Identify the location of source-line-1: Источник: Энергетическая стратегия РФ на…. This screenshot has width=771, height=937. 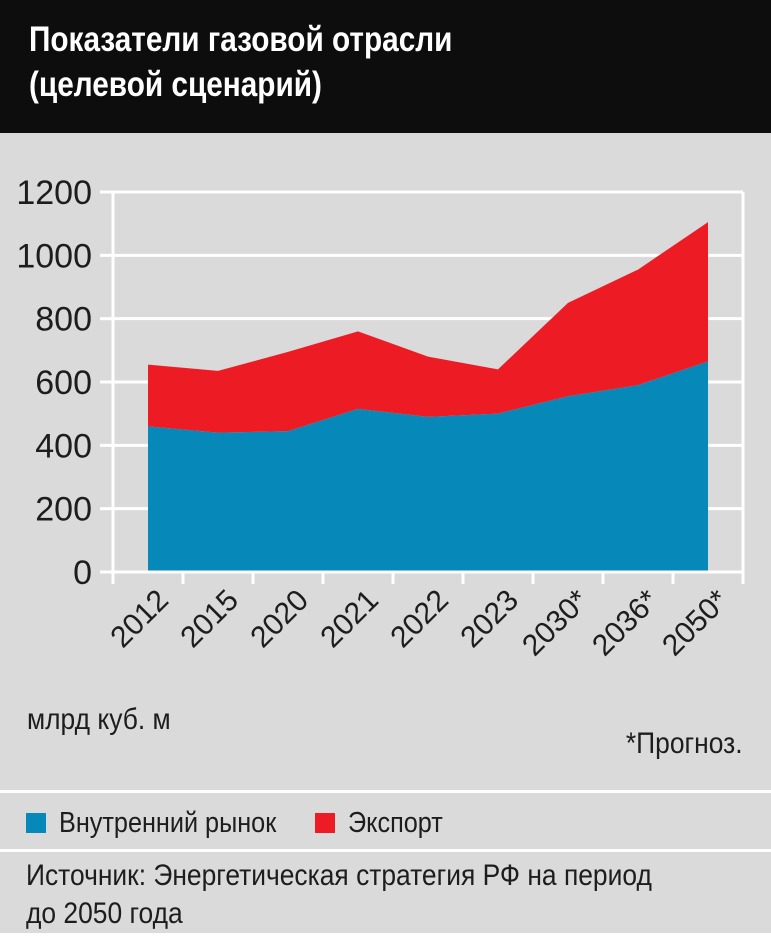
(339, 875).